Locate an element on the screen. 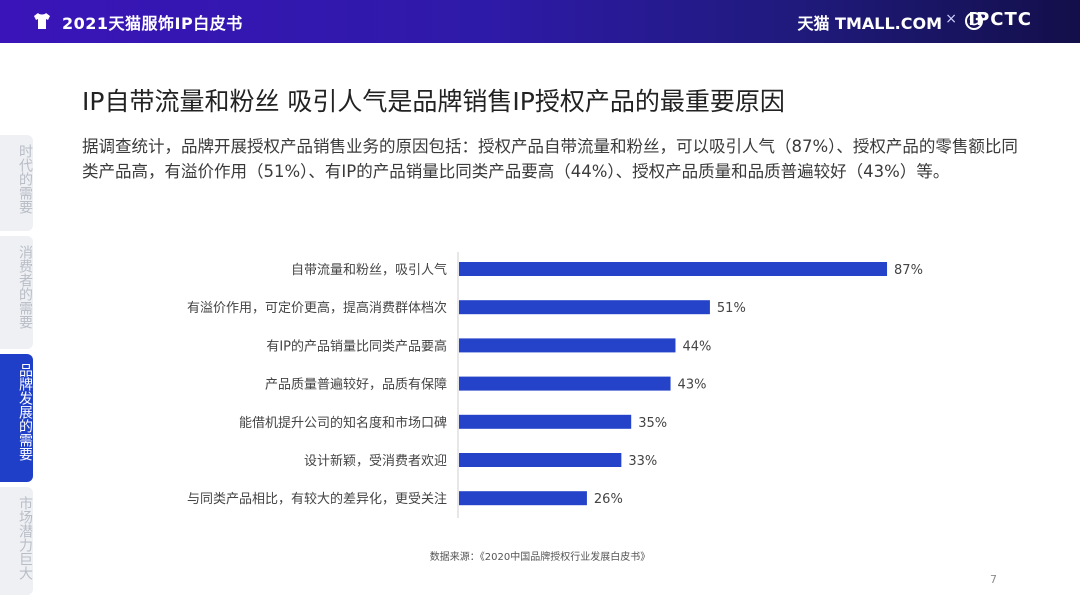 The height and width of the screenshot is (608, 1080). page-title: IP自带流量和粉丝 吸引人气是品牌销售IP授权产品的最重要原因 is located at coordinates (433, 101).